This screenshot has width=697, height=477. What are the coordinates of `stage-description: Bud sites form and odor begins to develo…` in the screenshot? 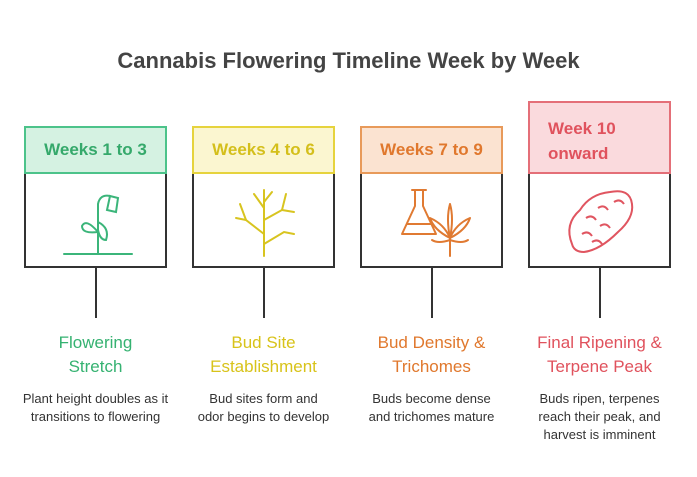 It's located at (263, 407).